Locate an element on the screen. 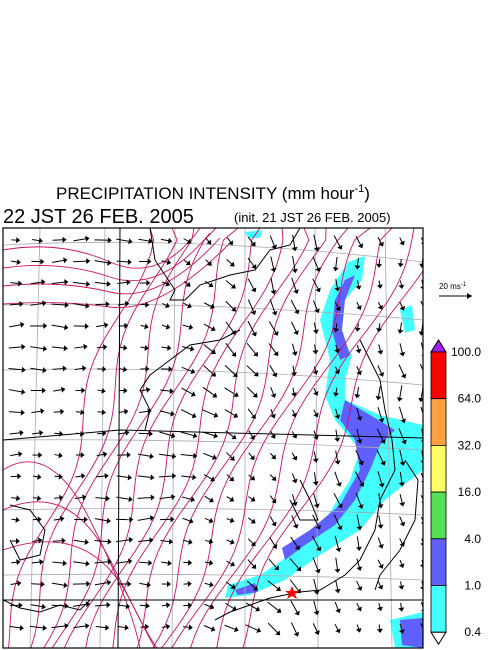 The image size is (500, 650). valid-time: 22 JST 26 FEB. 2005 is located at coordinates (98, 217).